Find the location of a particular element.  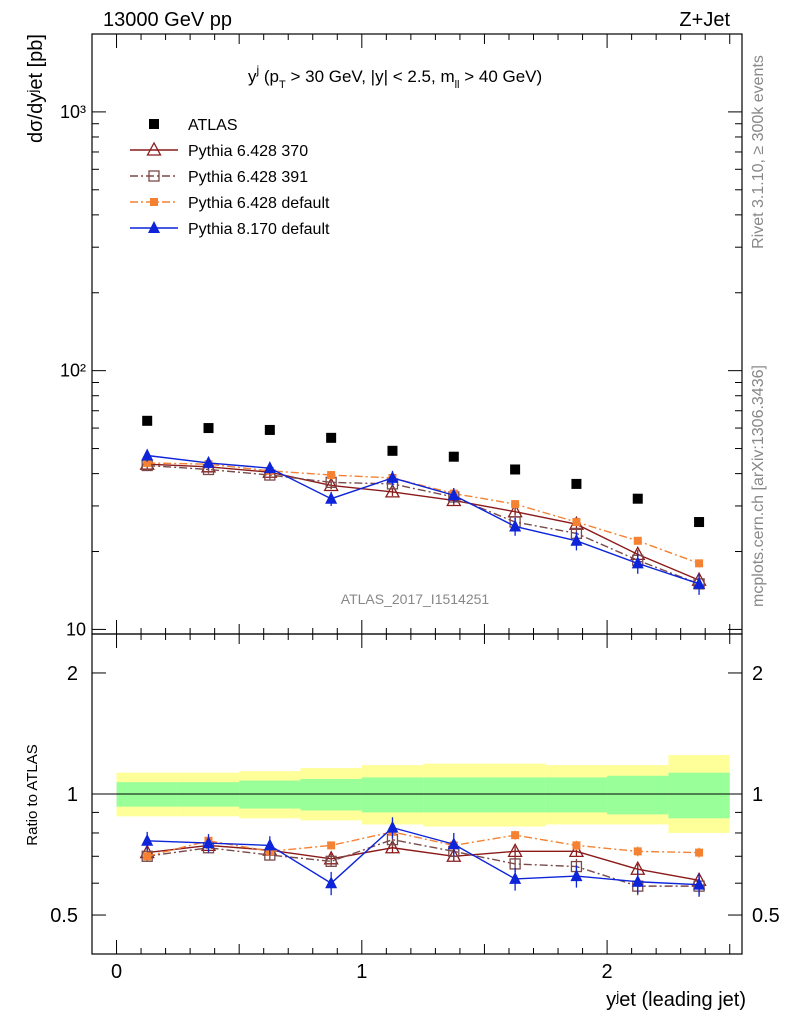

legend-entry: Pythia 6.428 391 is located at coordinates (219, 177).